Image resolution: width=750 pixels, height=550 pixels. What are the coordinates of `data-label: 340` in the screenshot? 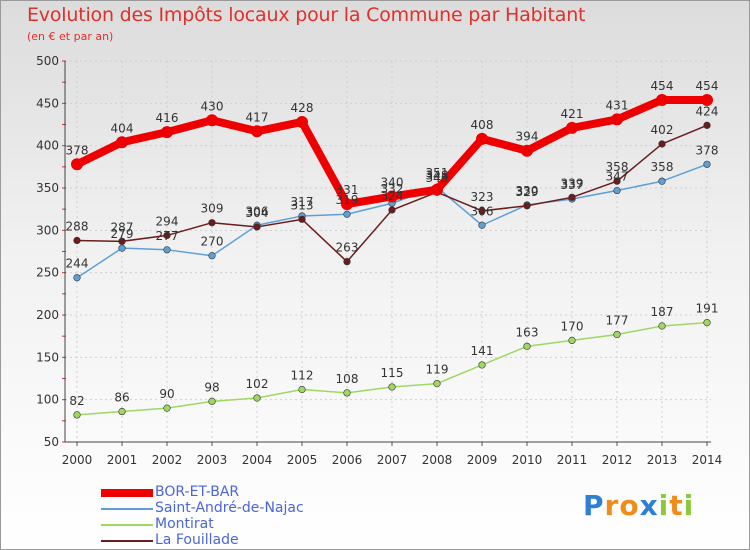 It's located at (392, 182).